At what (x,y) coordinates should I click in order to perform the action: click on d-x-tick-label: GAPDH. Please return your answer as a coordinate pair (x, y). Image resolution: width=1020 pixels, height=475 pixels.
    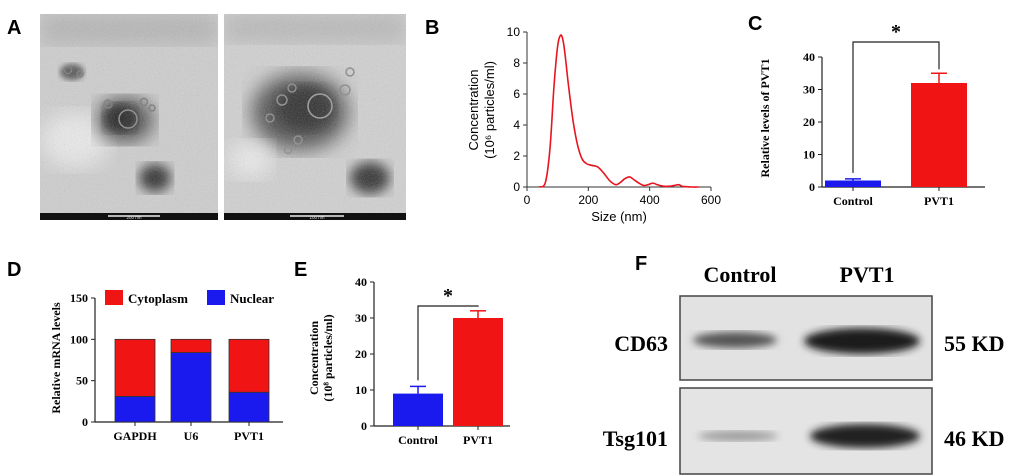
    Looking at the image, I should click on (135, 436).